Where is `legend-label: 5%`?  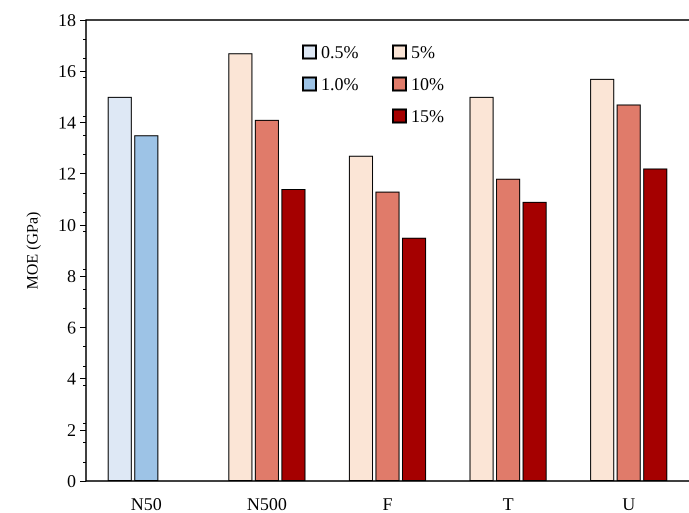
legend-label: 5% is located at coordinates (423, 52).